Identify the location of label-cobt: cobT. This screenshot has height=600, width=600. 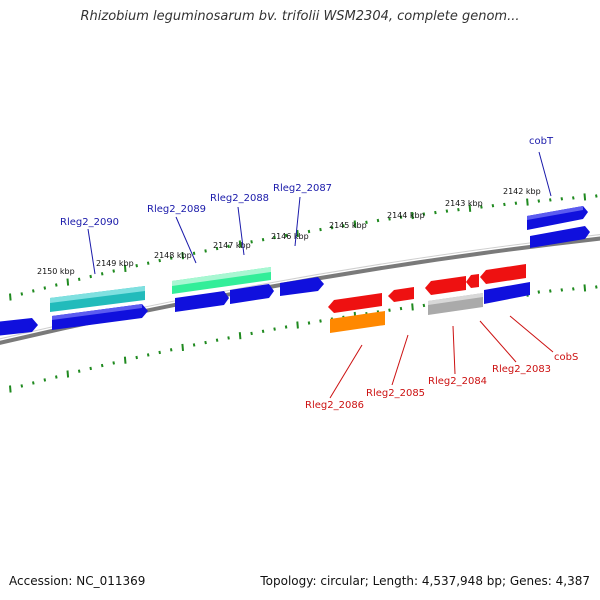
(541, 141).